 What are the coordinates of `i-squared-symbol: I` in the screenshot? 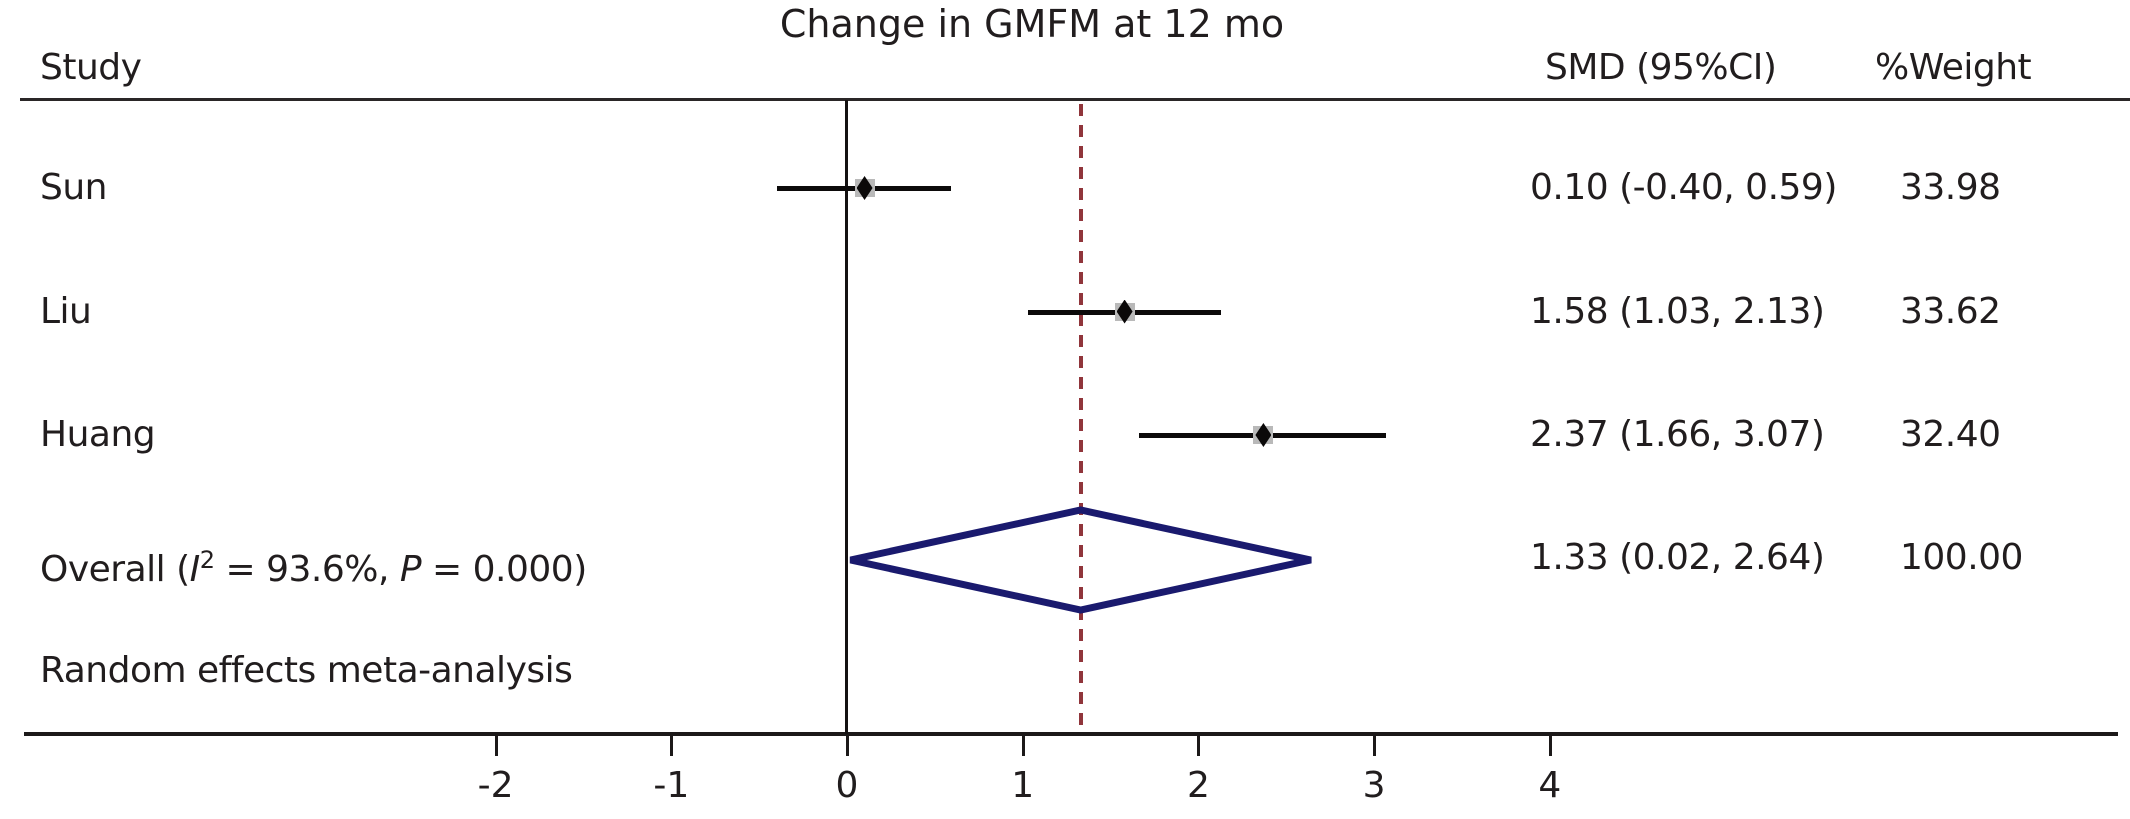 It's located at (195, 569).